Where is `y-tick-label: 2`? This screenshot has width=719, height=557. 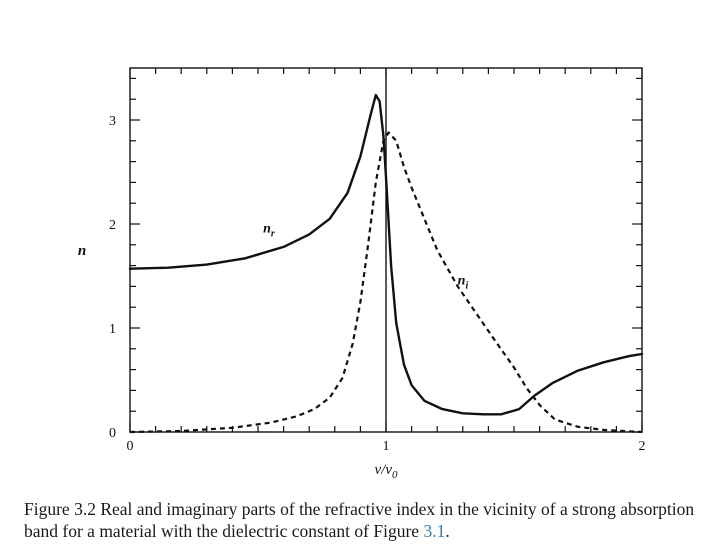
y-tick-label: 2 is located at coordinates (112, 225).